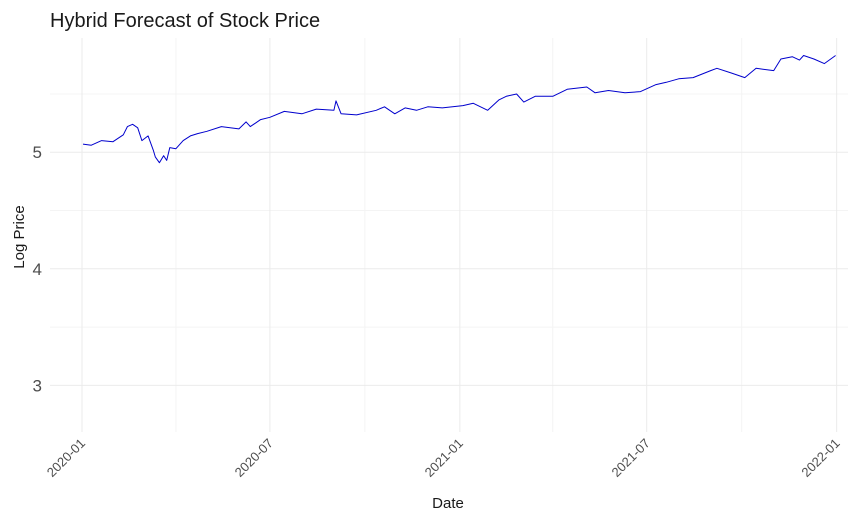  Describe the element at coordinates (37, 385) in the screenshot. I see `y-tick-label: 3` at that location.